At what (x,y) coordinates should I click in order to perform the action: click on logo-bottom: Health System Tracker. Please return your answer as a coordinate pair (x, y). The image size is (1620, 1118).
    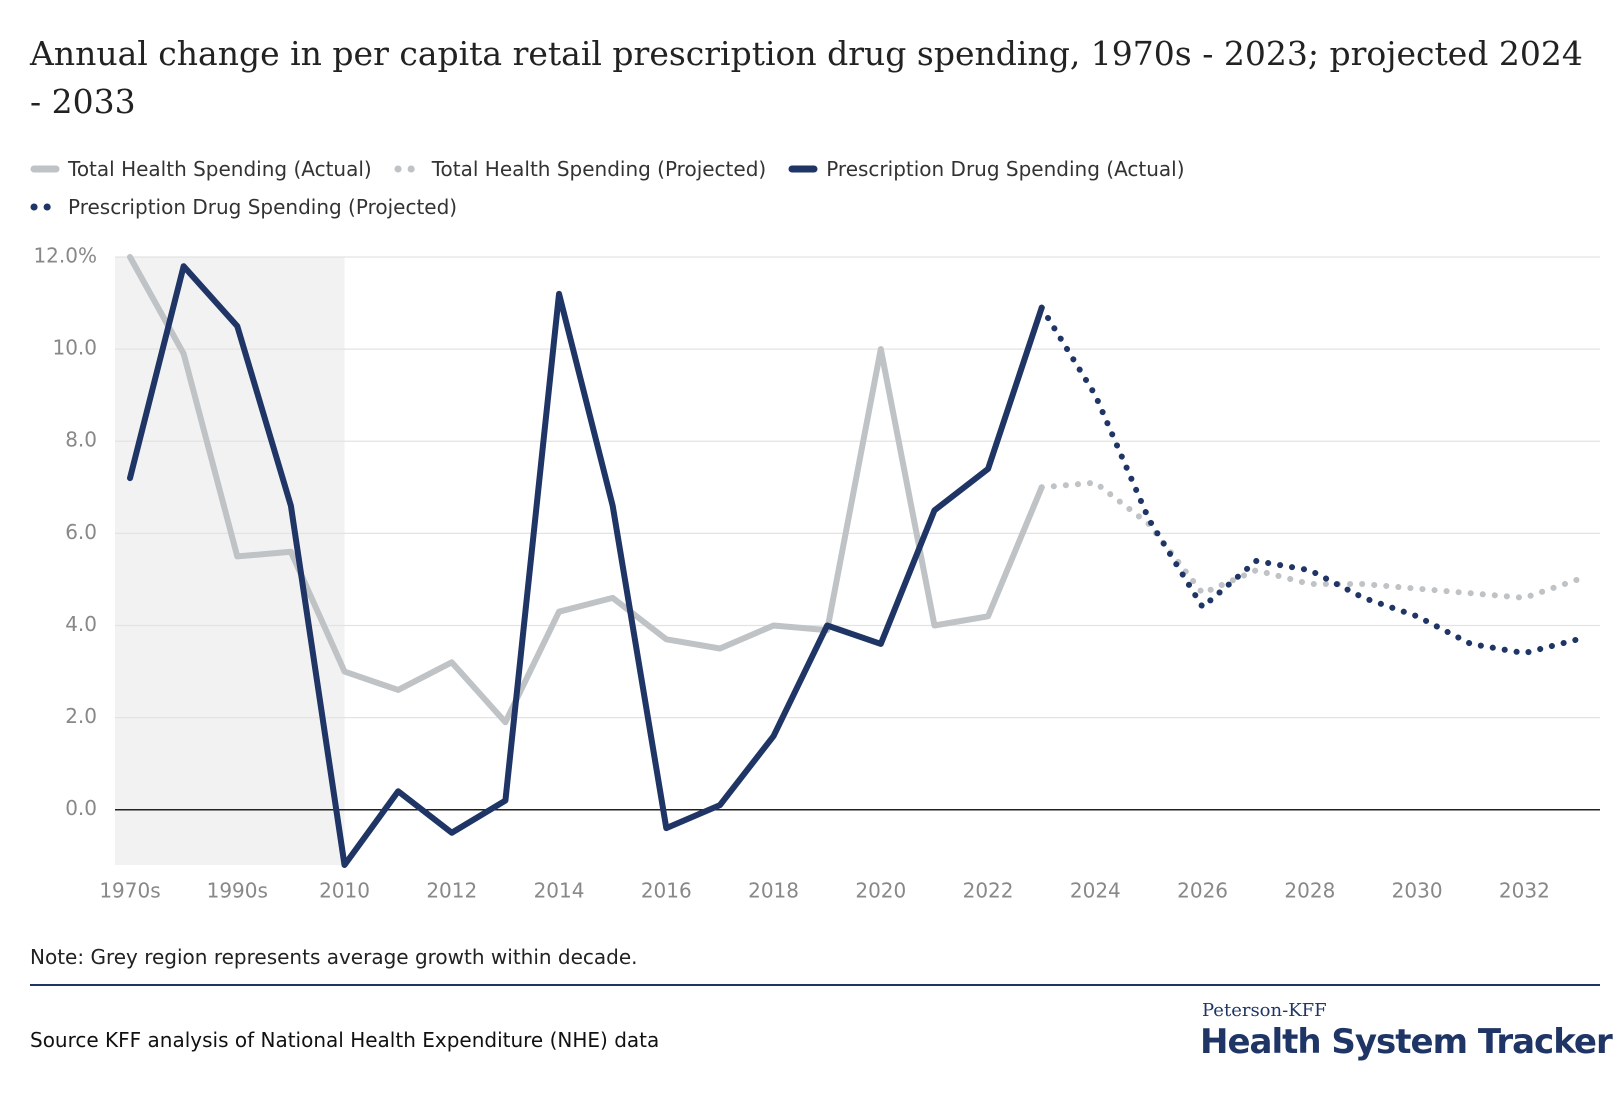
    Looking at the image, I should click on (1406, 1042).